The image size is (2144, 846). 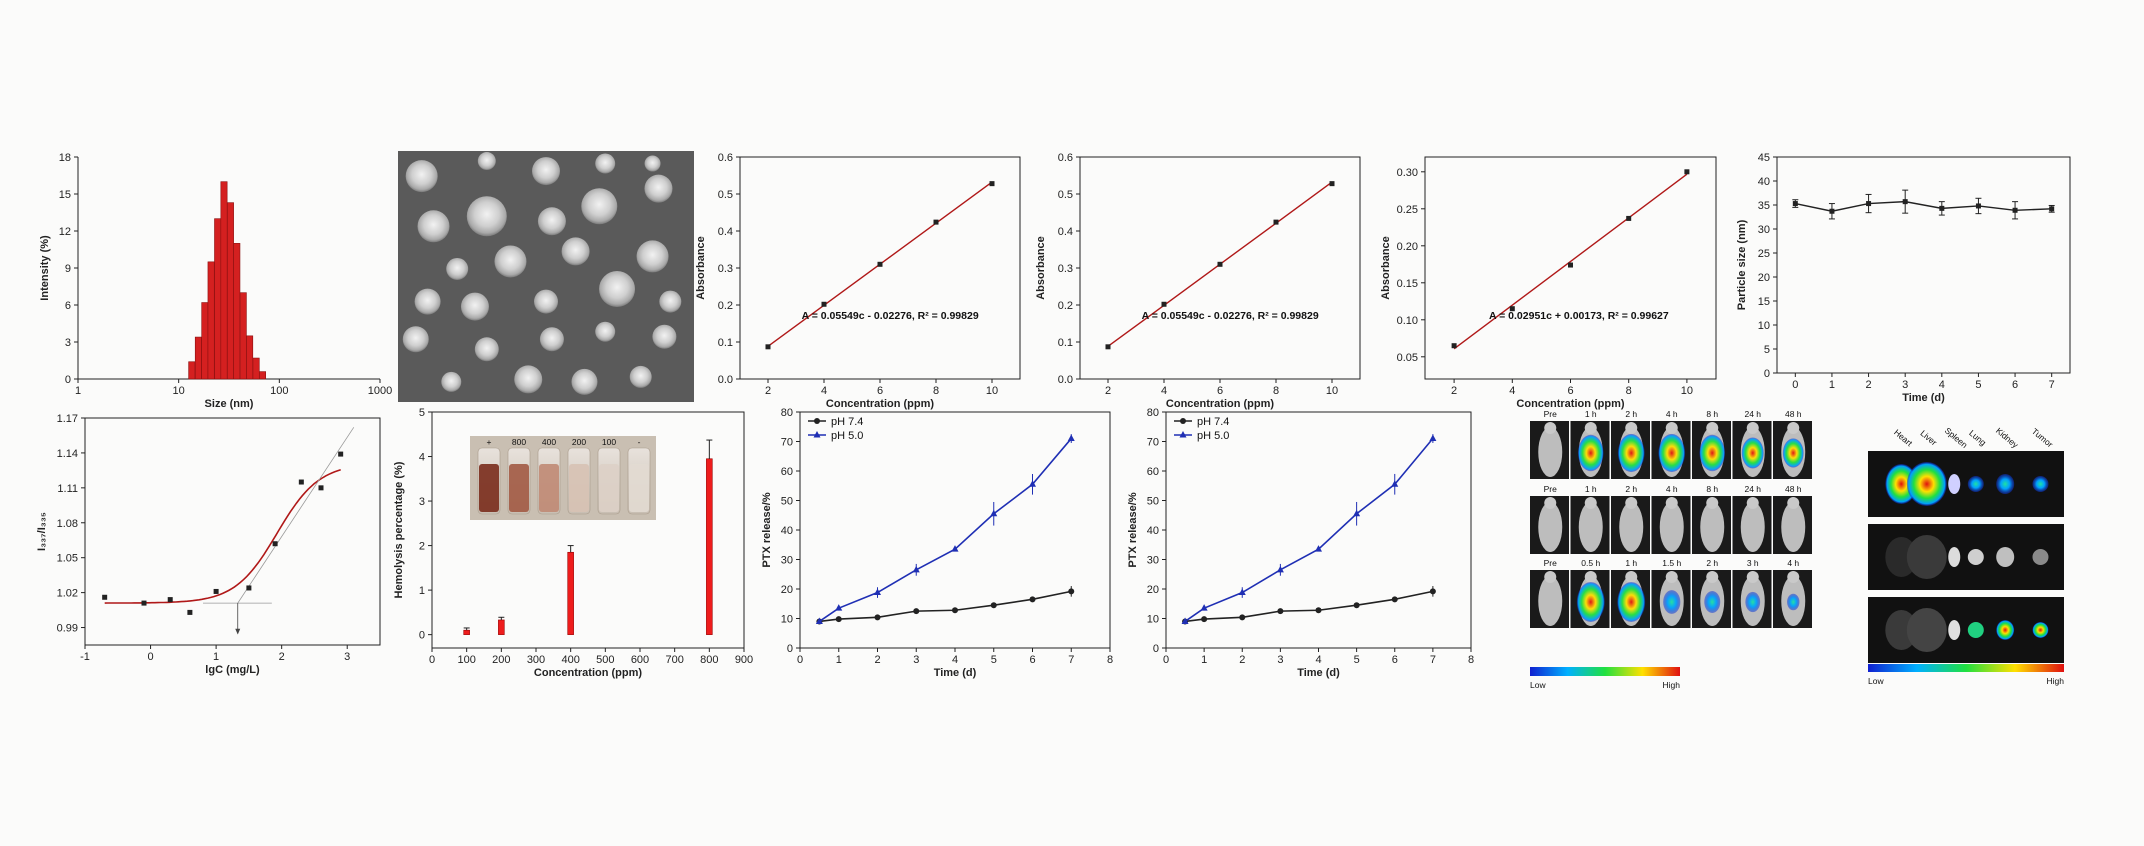 What do you see at coordinates (880, 391) in the screenshot?
I see `x-tick-label: 6` at bounding box center [880, 391].